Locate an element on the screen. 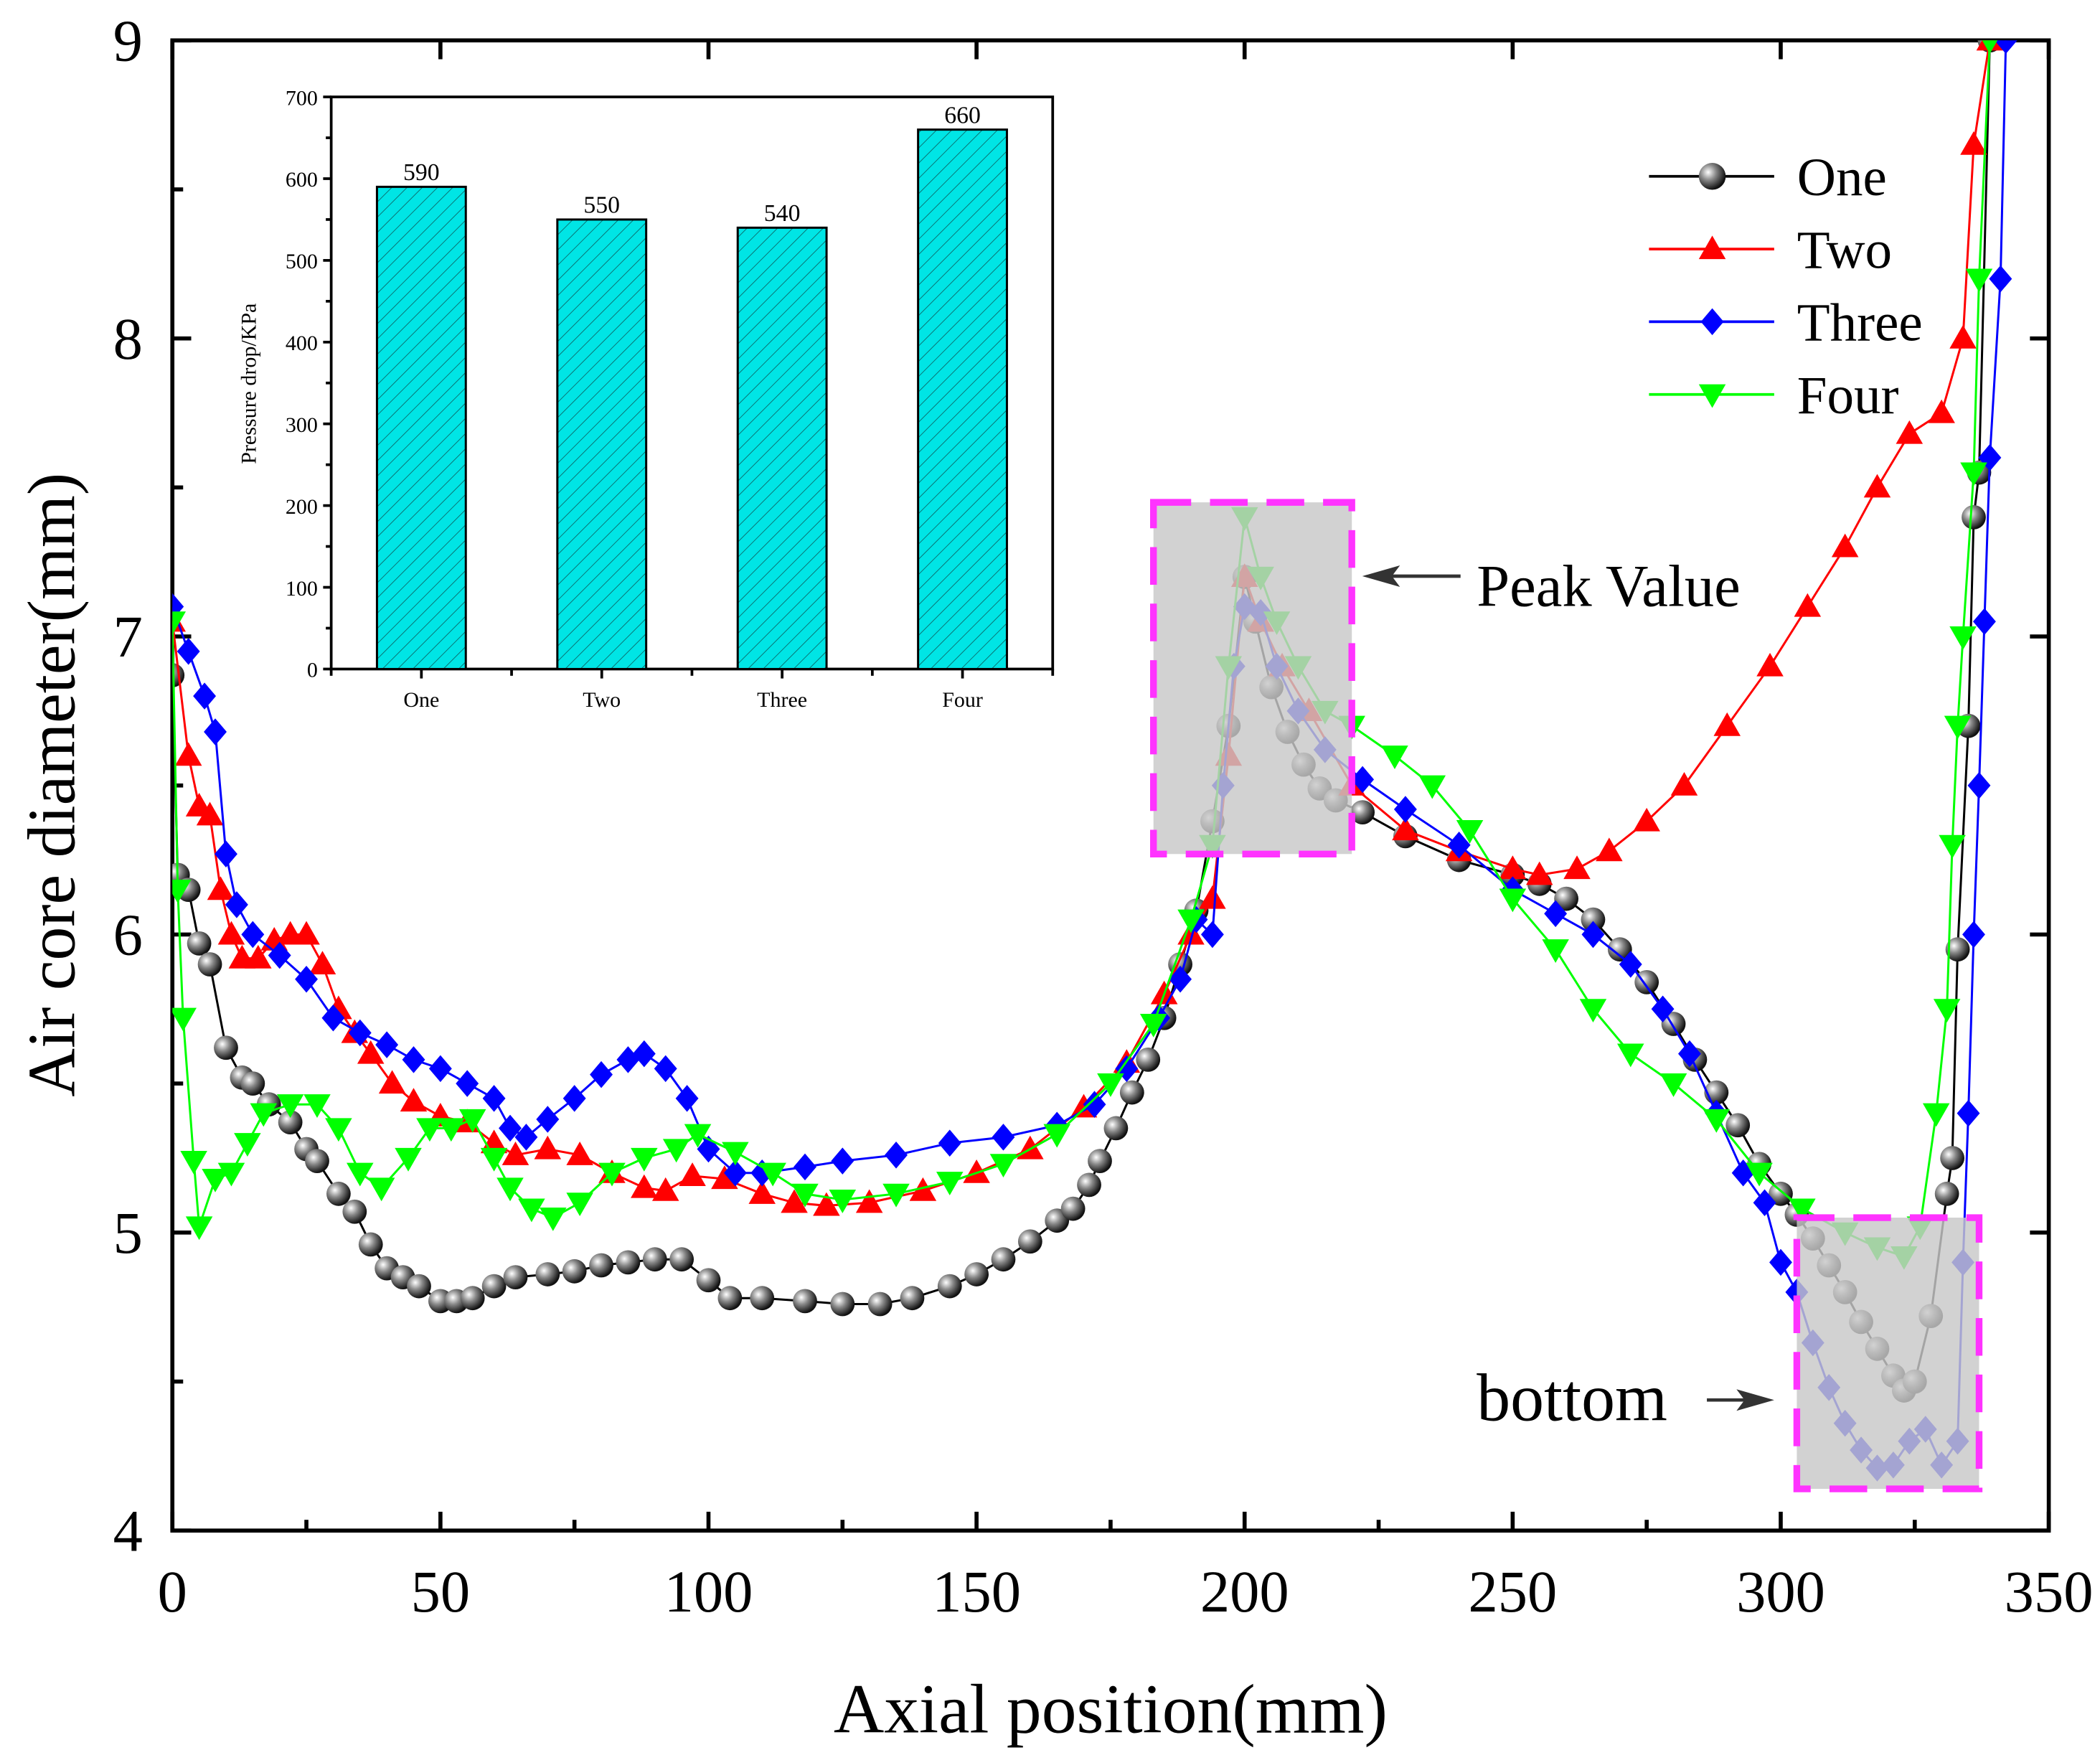  legend-label: Two is located at coordinates (1844, 250).